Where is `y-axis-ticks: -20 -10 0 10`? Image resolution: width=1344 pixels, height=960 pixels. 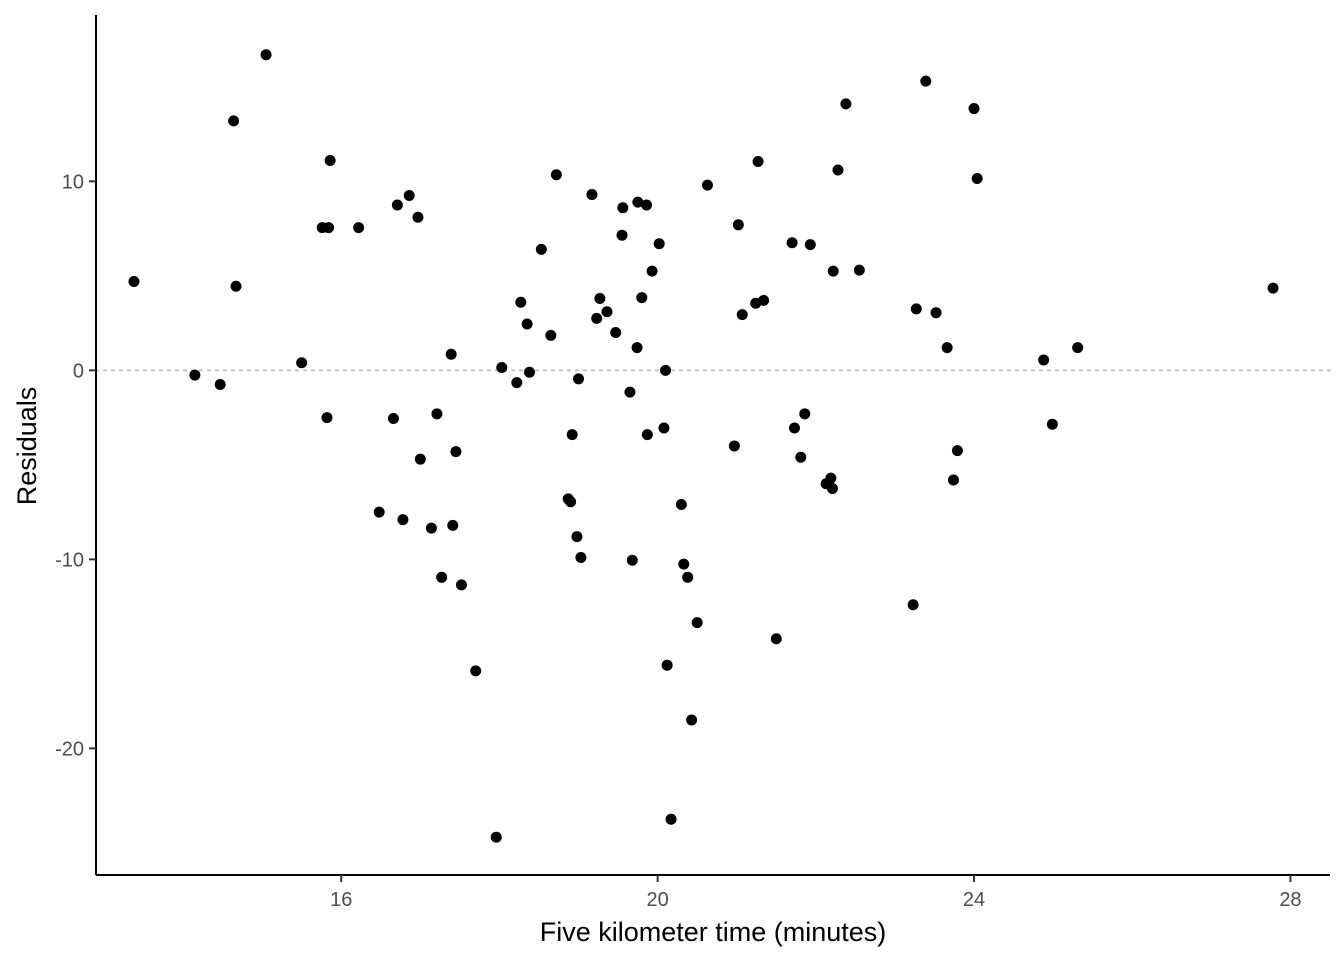 y-axis-ticks: -20 -10 0 10 is located at coordinates (75, 465).